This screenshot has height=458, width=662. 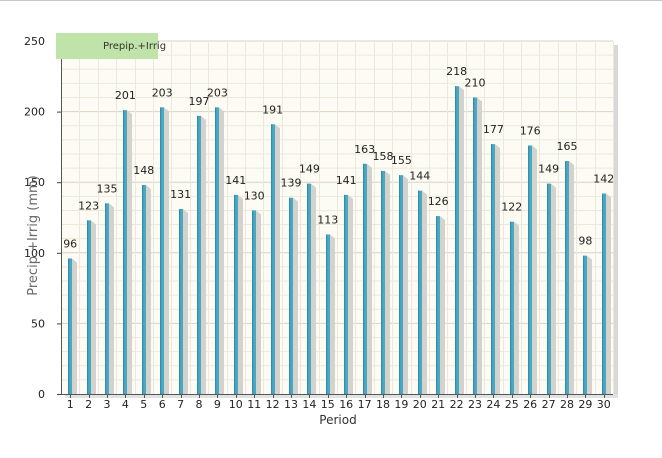 I want to click on x-tick-label: 20, so click(x=420, y=404).